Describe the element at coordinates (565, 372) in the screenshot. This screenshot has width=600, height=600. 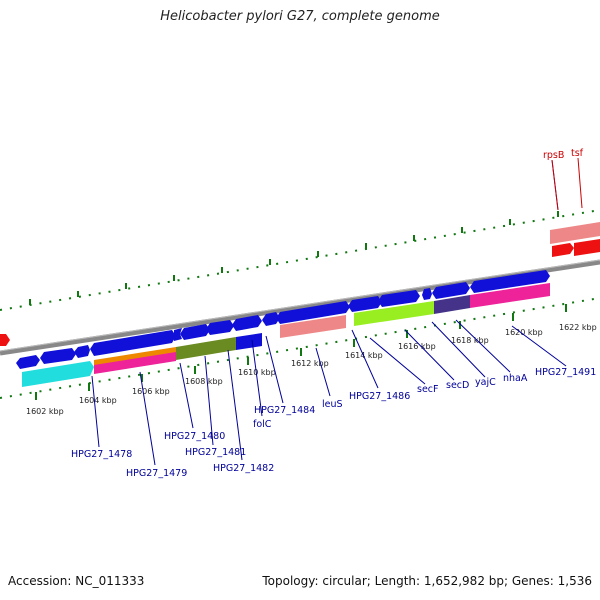
I see `gene-label-HPG27_1491: HPG27_1491` at that location.